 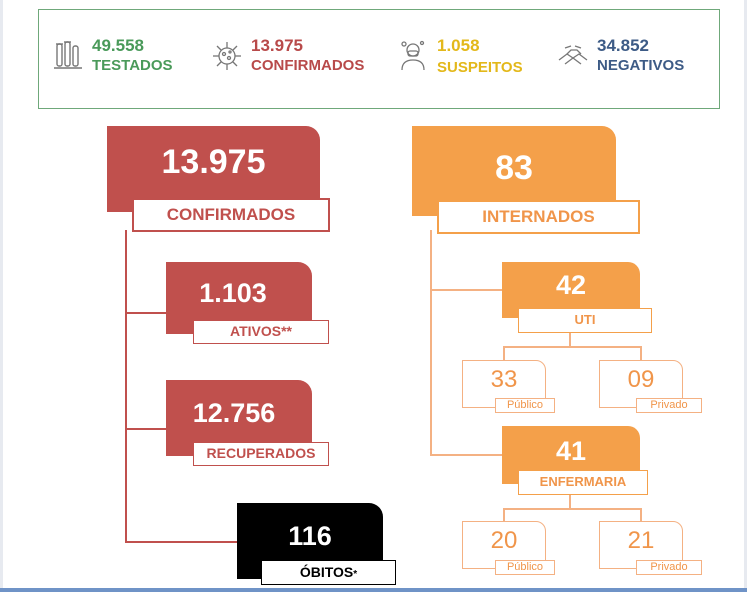 What do you see at coordinates (571, 285) in the screenshot?
I see `icu-number: 42` at bounding box center [571, 285].